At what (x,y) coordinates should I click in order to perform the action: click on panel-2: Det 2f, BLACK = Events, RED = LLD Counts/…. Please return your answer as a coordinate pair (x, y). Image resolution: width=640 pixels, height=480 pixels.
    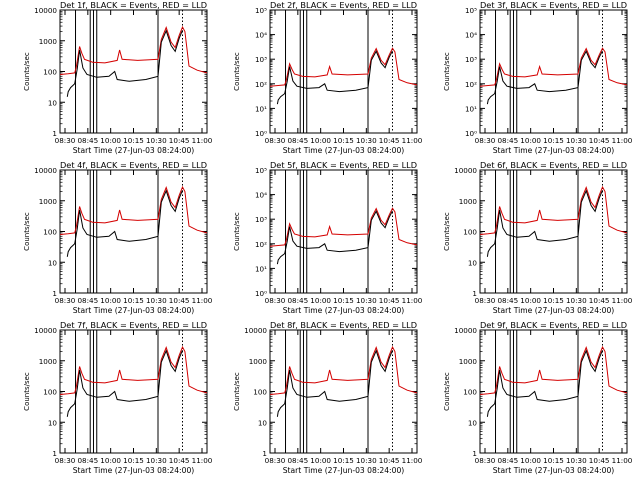
    Looking at the image, I should click on (328, 77).